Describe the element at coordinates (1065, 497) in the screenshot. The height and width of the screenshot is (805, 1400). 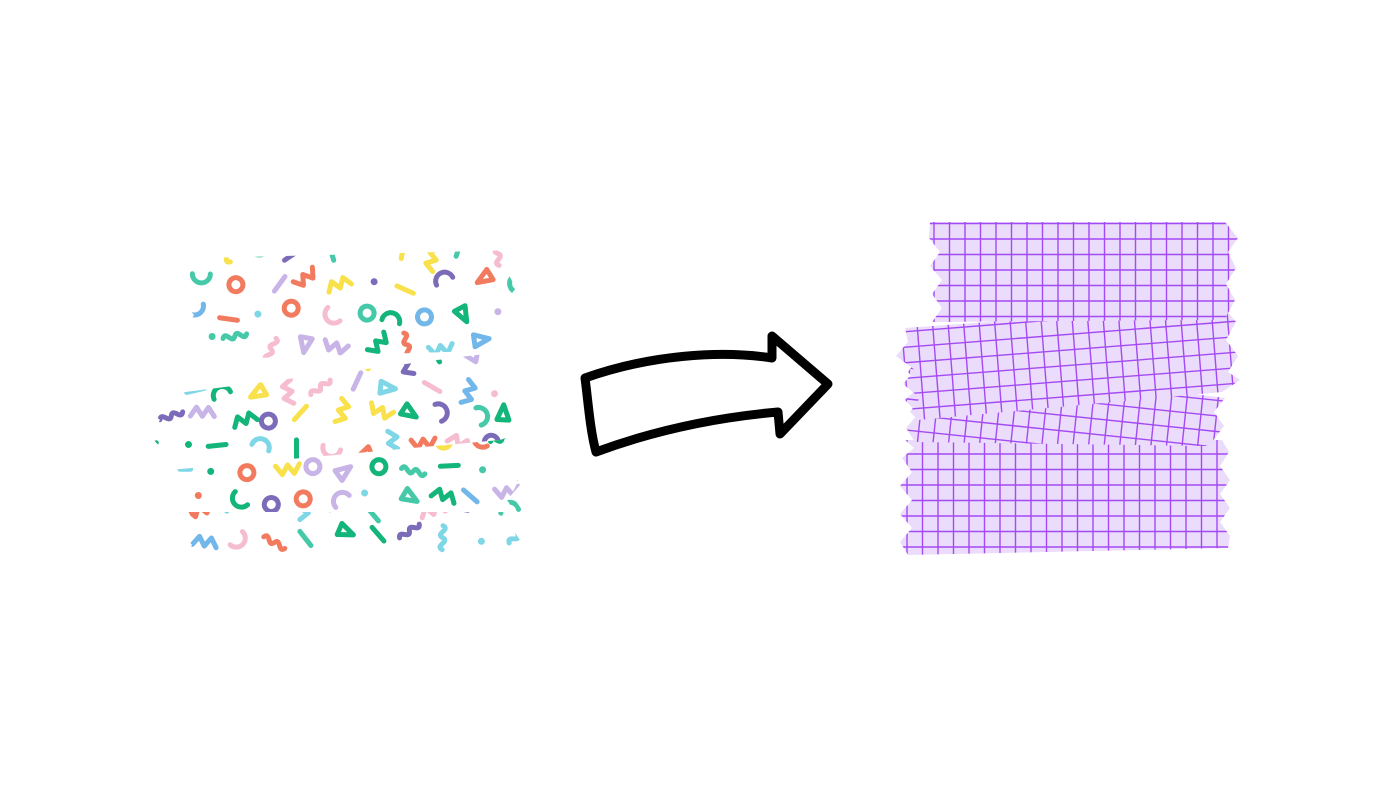
I see `grid-tape-strip` at that location.